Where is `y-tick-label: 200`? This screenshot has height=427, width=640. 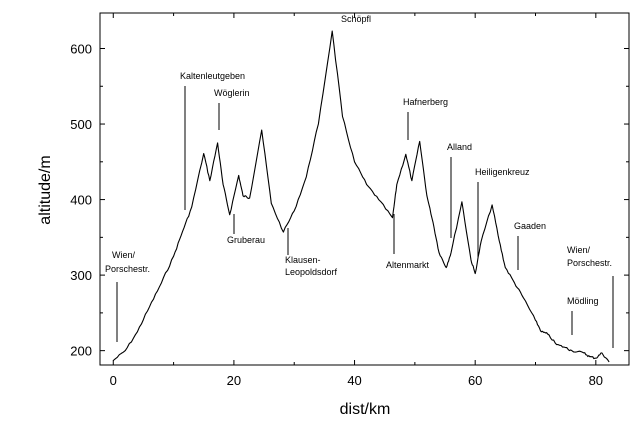 y-tick-label: 200 is located at coordinates (81, 351).